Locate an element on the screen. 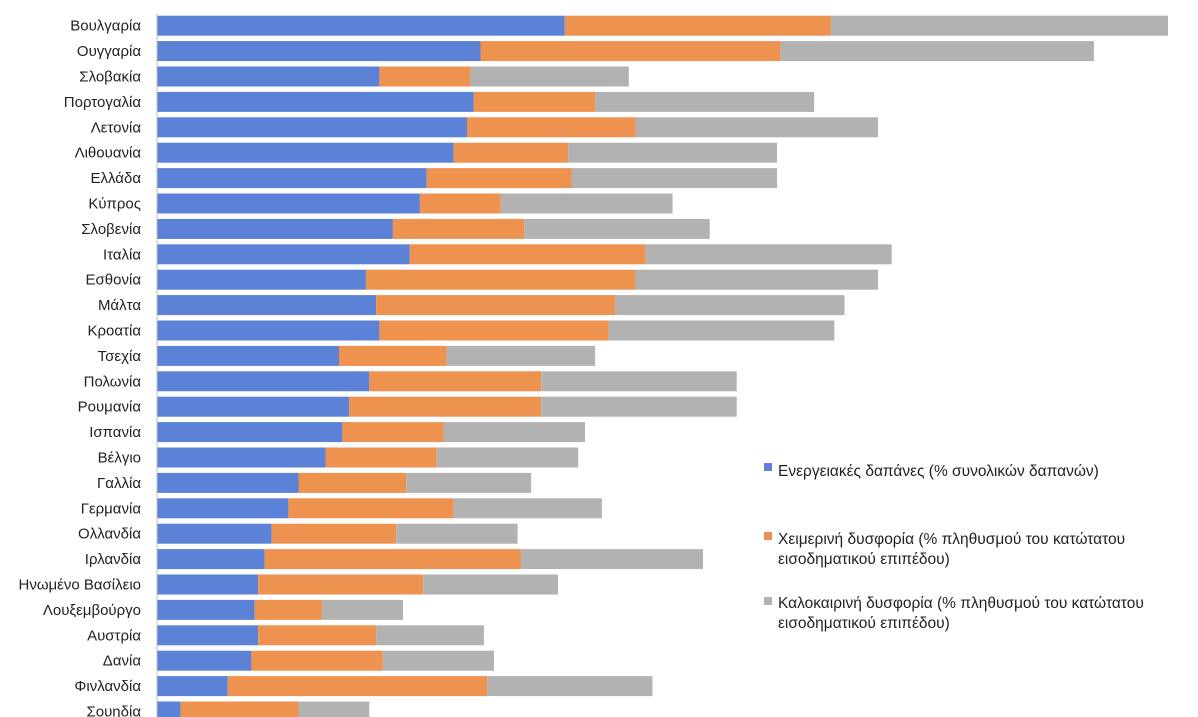 The image size is (1198, 717). legend-label-summer-line2: εισοδηματικού επιπέδου) is located at coordinates (864, 623).